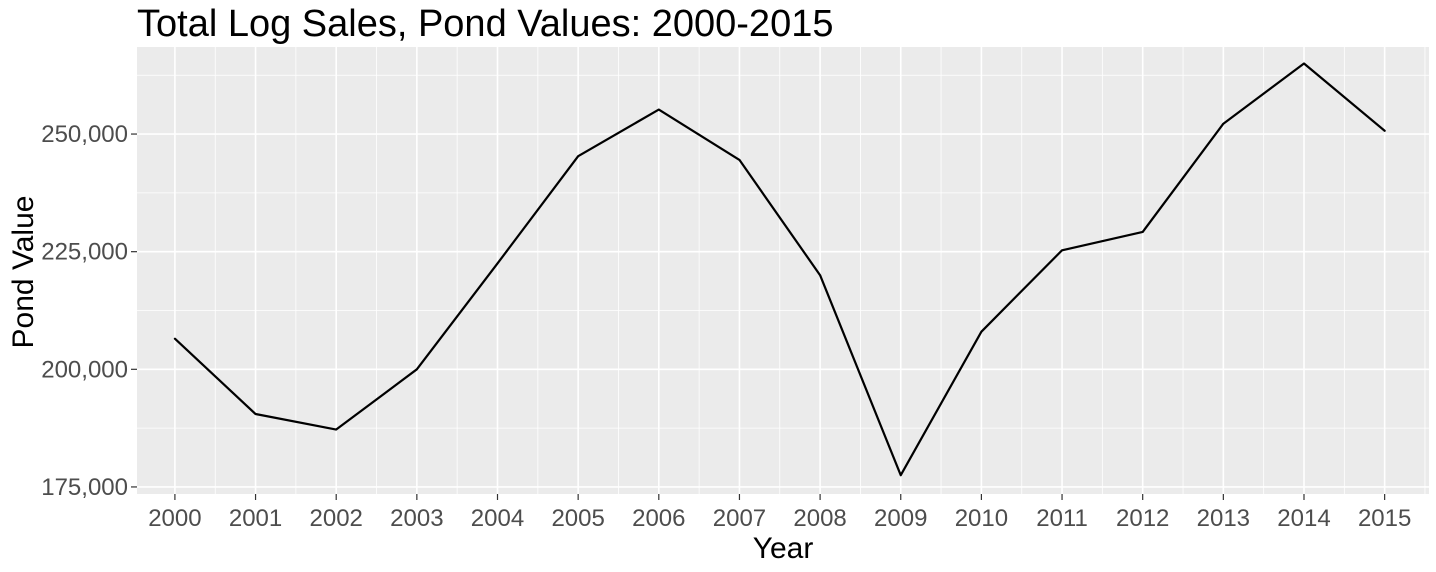  What do you see at coordinates (981, 518) in the screenshot?
I see `x-tick-label: 2010` at bounding box center [981, 518].